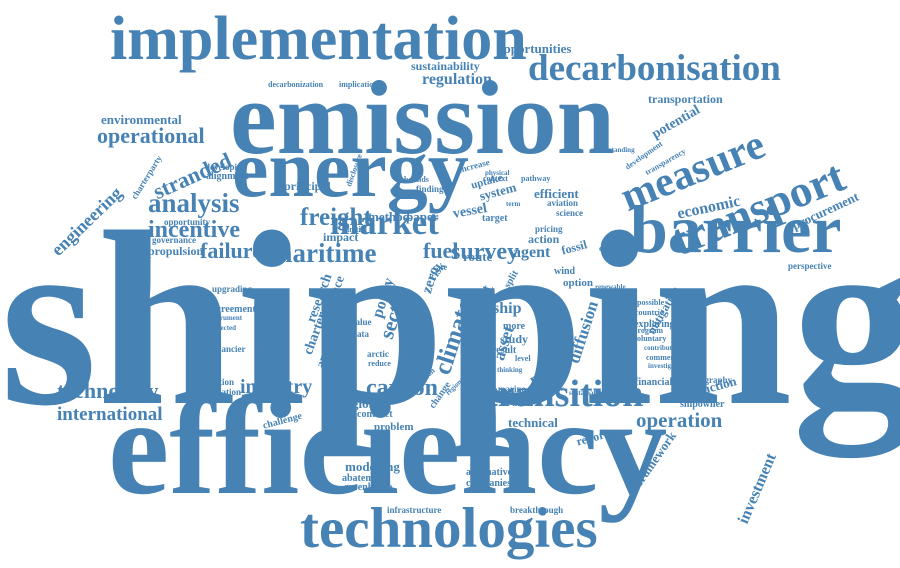 The height and width of the screenshot is (568, 900). Describe the element at coordinates (536, 178) in the screenshot. I see `word-pathway: pathway` at that location.